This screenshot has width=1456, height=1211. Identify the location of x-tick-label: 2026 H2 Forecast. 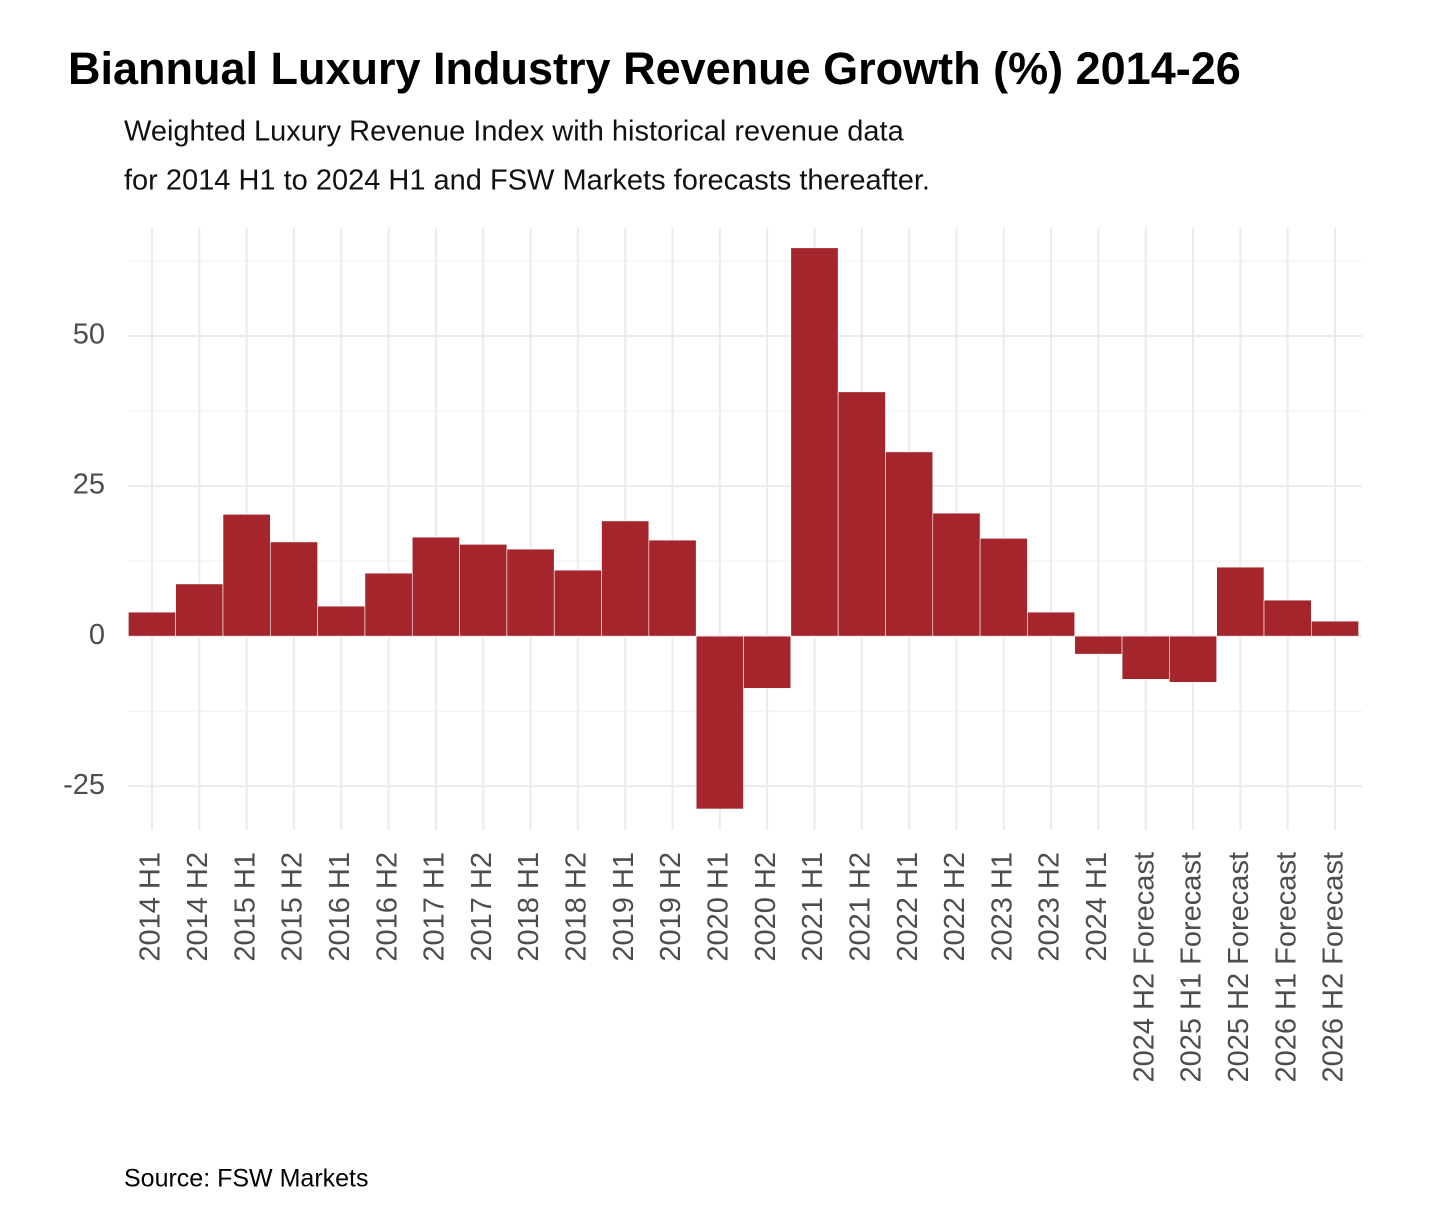
(1334, 967).